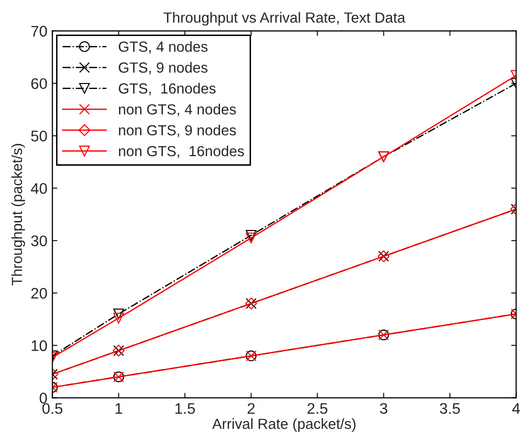 This screenshot has height=442, width=524. I want to click on y-axis-title: Throughput (packet/s), so click(18, 215).